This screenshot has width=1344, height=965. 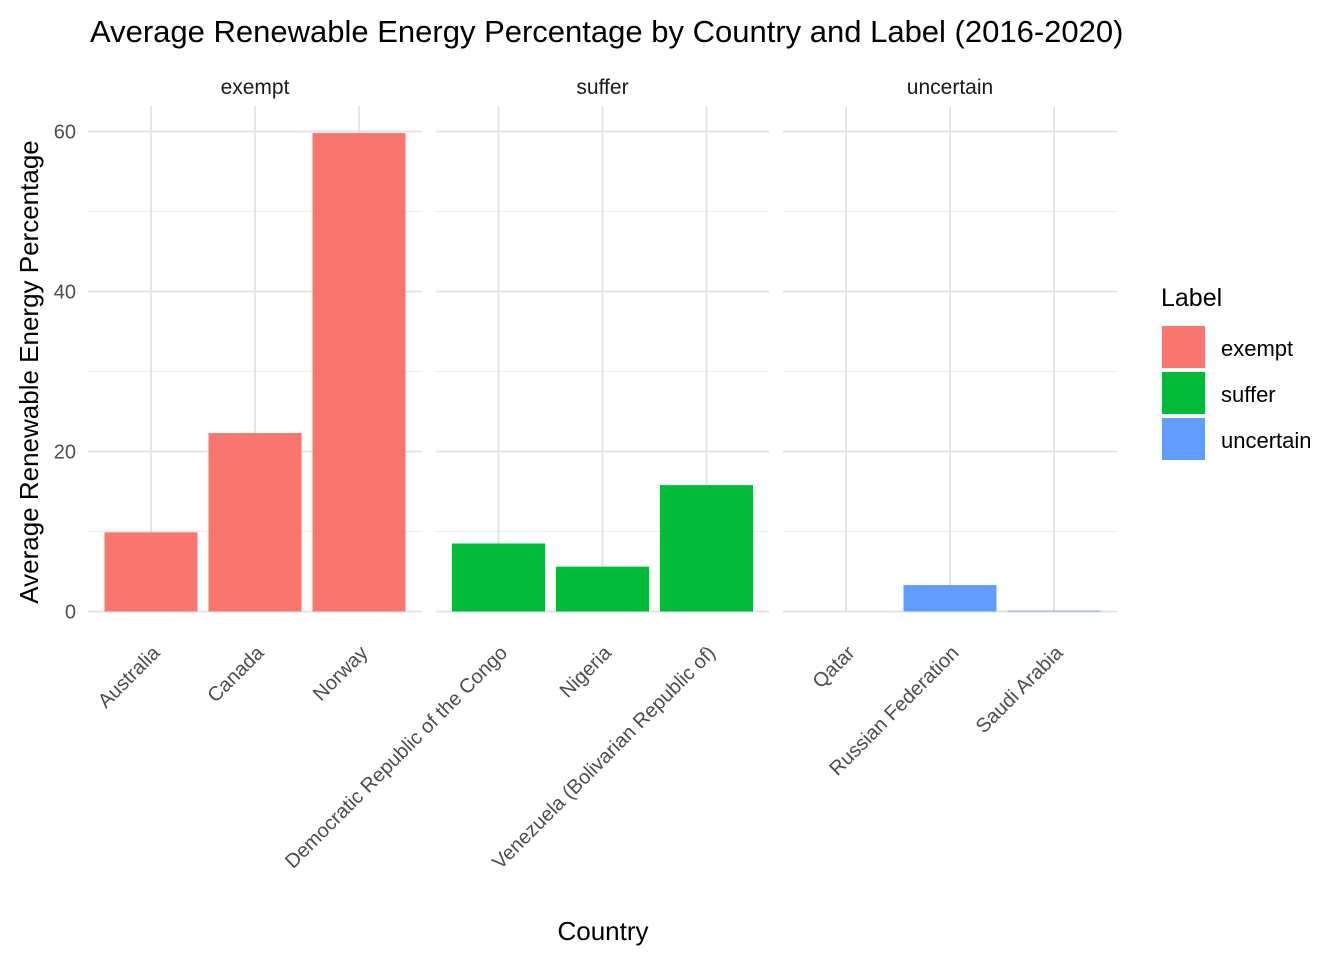 I want to click on y-tick-label: 40, so click(x=65, y=293).